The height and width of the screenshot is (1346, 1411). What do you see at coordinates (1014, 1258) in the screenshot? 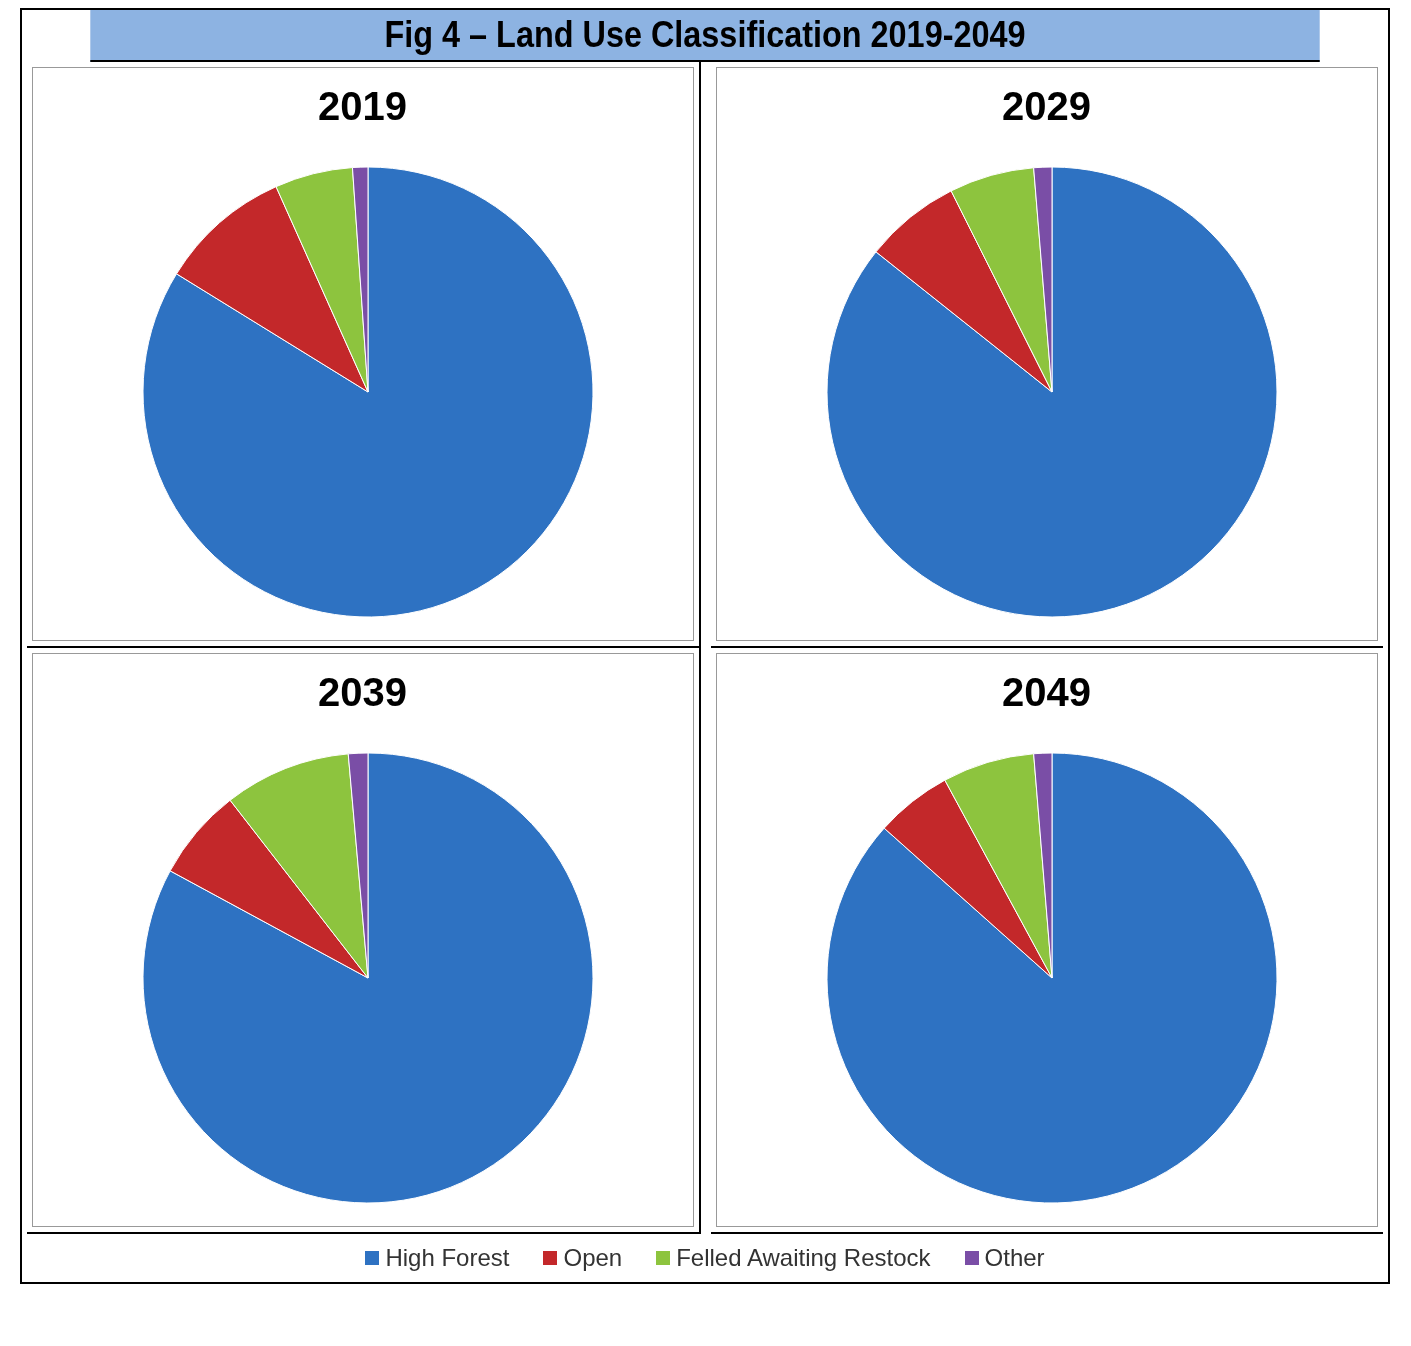
I see `legend-label: Other` at bounding box center [1014, 1258].